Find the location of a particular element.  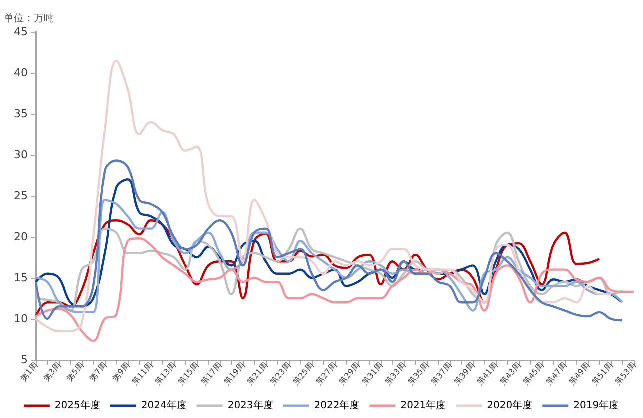

x-tick-label: 第49周 is located at coordinates (580, 374).